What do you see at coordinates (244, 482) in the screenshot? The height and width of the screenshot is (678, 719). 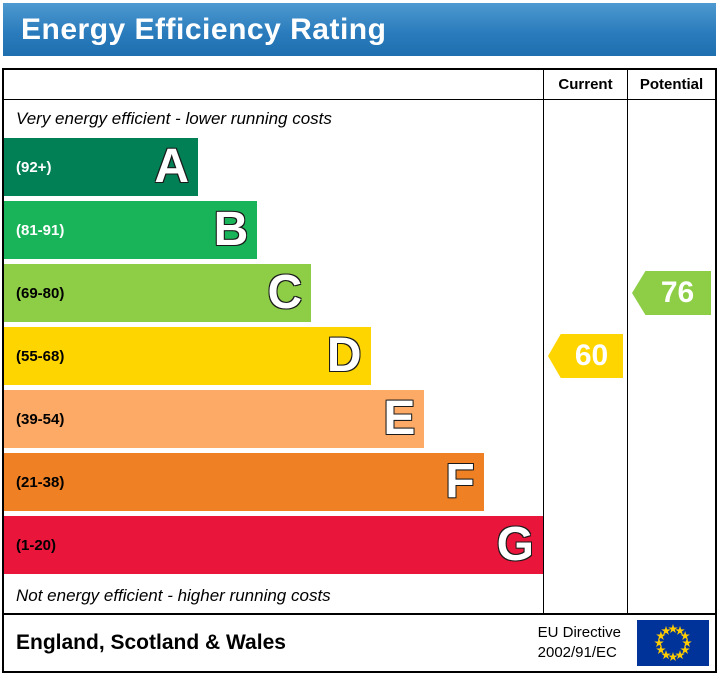 I see `band-bar-f: (21-38) F` at bounding box center [244, 482].